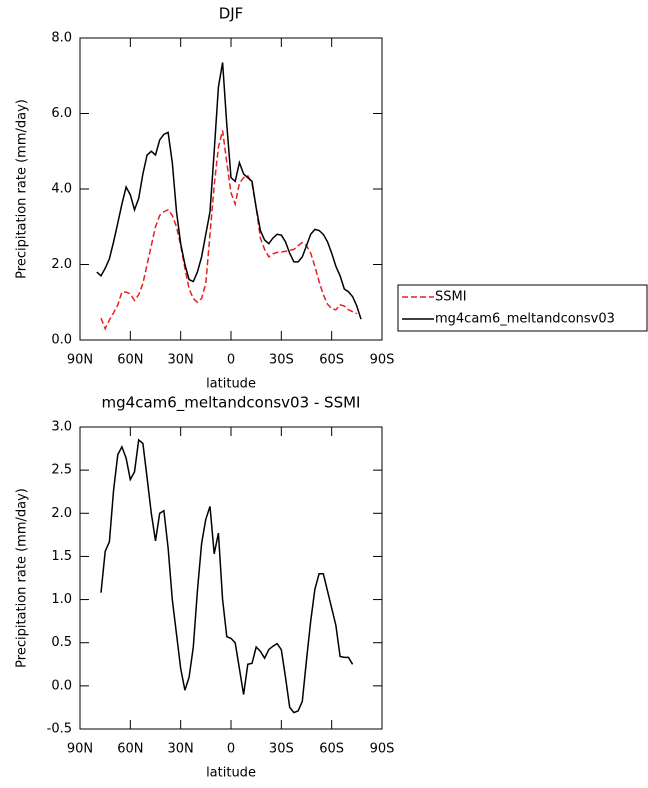 Image resolution: width=648 pixels, height=788 pixels. Describe the element at coordinates (61, 427) in the screenshot. I see `y-tick-label: 3.0` at that location.